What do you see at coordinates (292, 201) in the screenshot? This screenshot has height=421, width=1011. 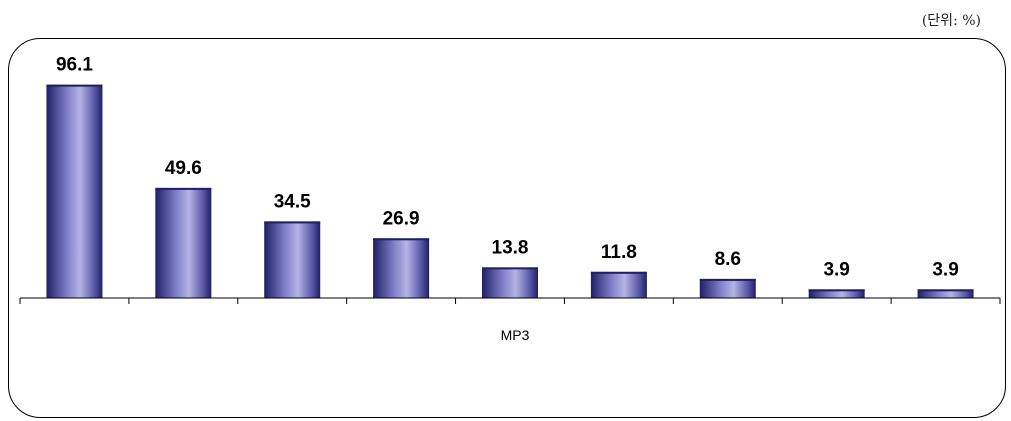 I see `bar-value-label-3: 34.5` at bounding box center [292, 201].